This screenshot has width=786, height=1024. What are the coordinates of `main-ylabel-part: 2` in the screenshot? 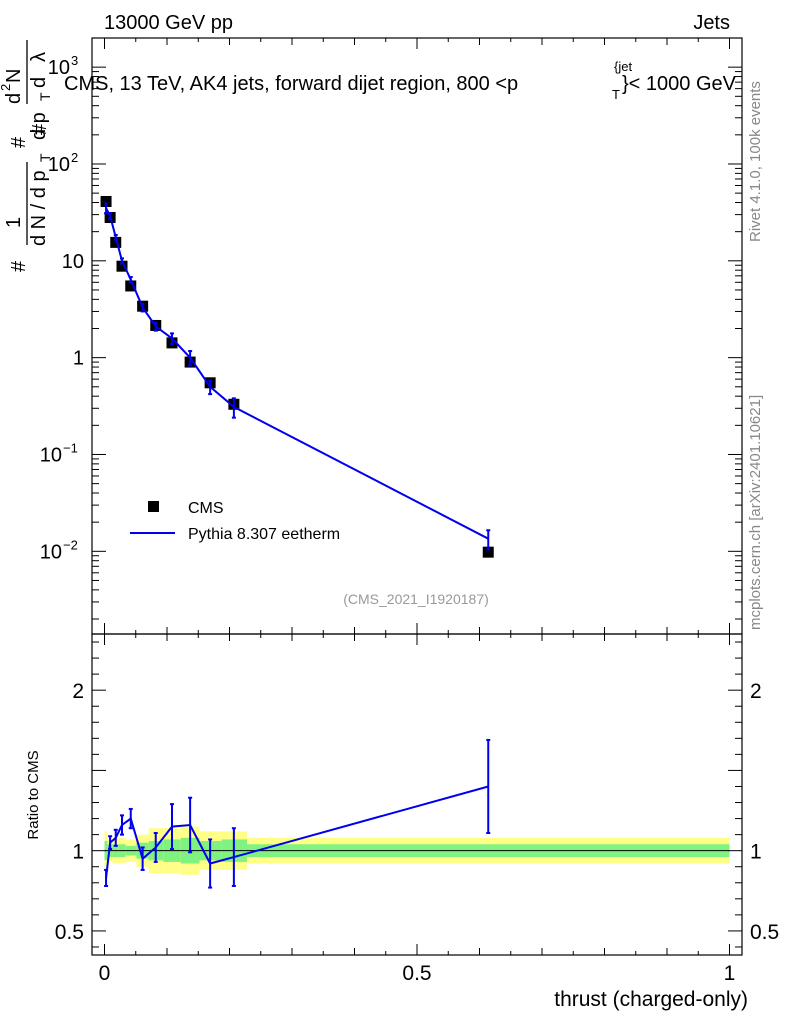 It's located at (6, 87).